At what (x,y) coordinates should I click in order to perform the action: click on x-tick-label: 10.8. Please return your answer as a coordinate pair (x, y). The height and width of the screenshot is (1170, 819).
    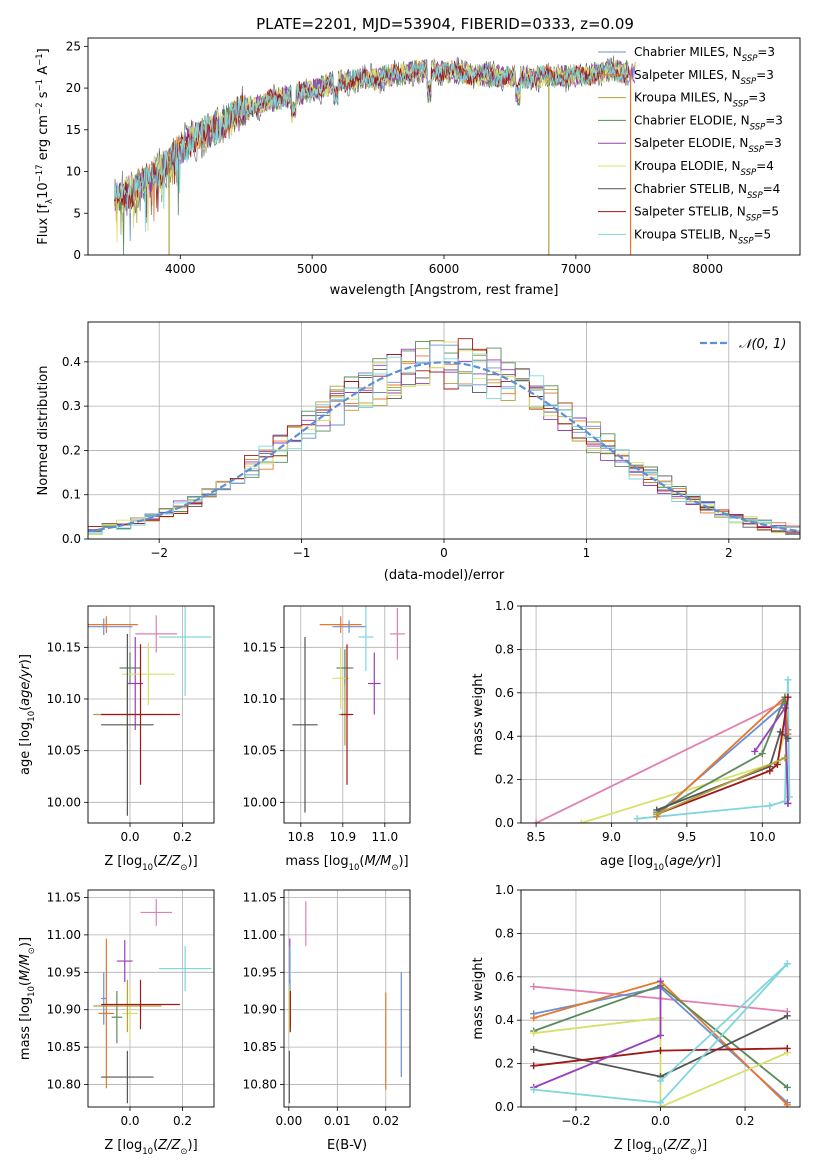
    Looking at the image, I should click on (300, 837).